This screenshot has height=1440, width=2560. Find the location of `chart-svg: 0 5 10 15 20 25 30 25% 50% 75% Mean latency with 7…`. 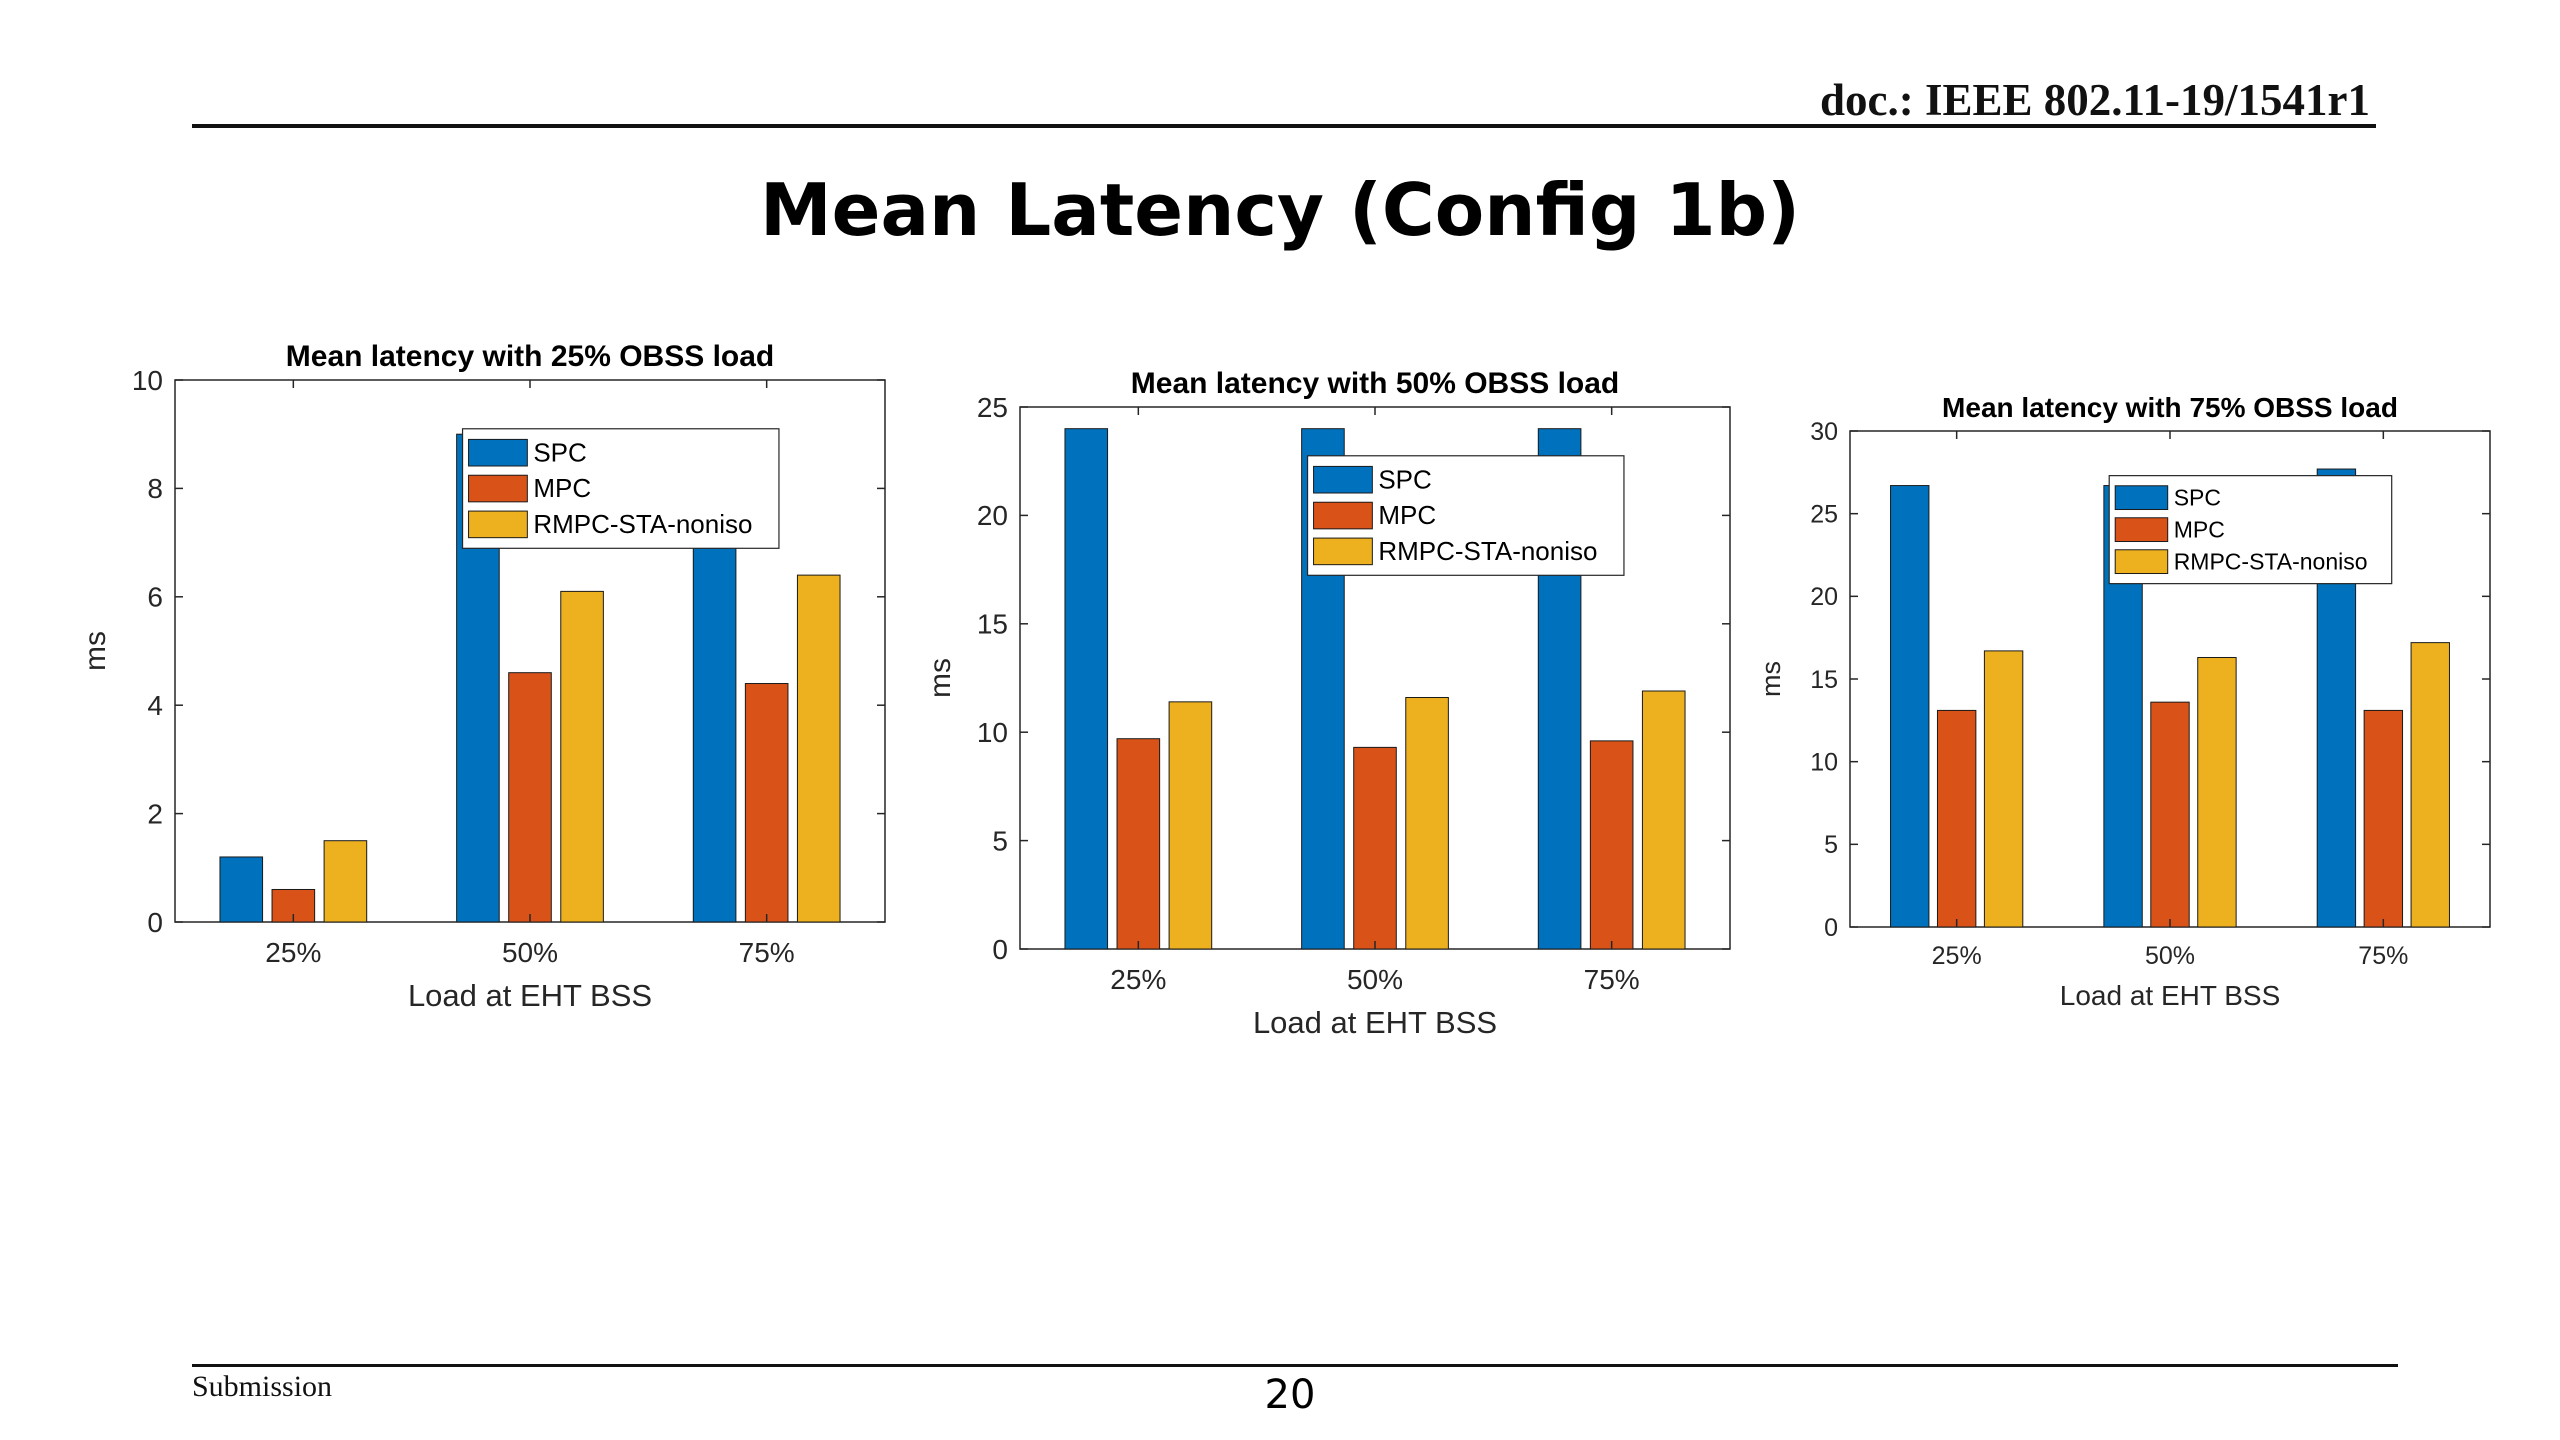

chart-svg: 0 5 10 15 20 25 30 25% 50% 75% Mean latency with 7… is located at coordinates (2123, 701).